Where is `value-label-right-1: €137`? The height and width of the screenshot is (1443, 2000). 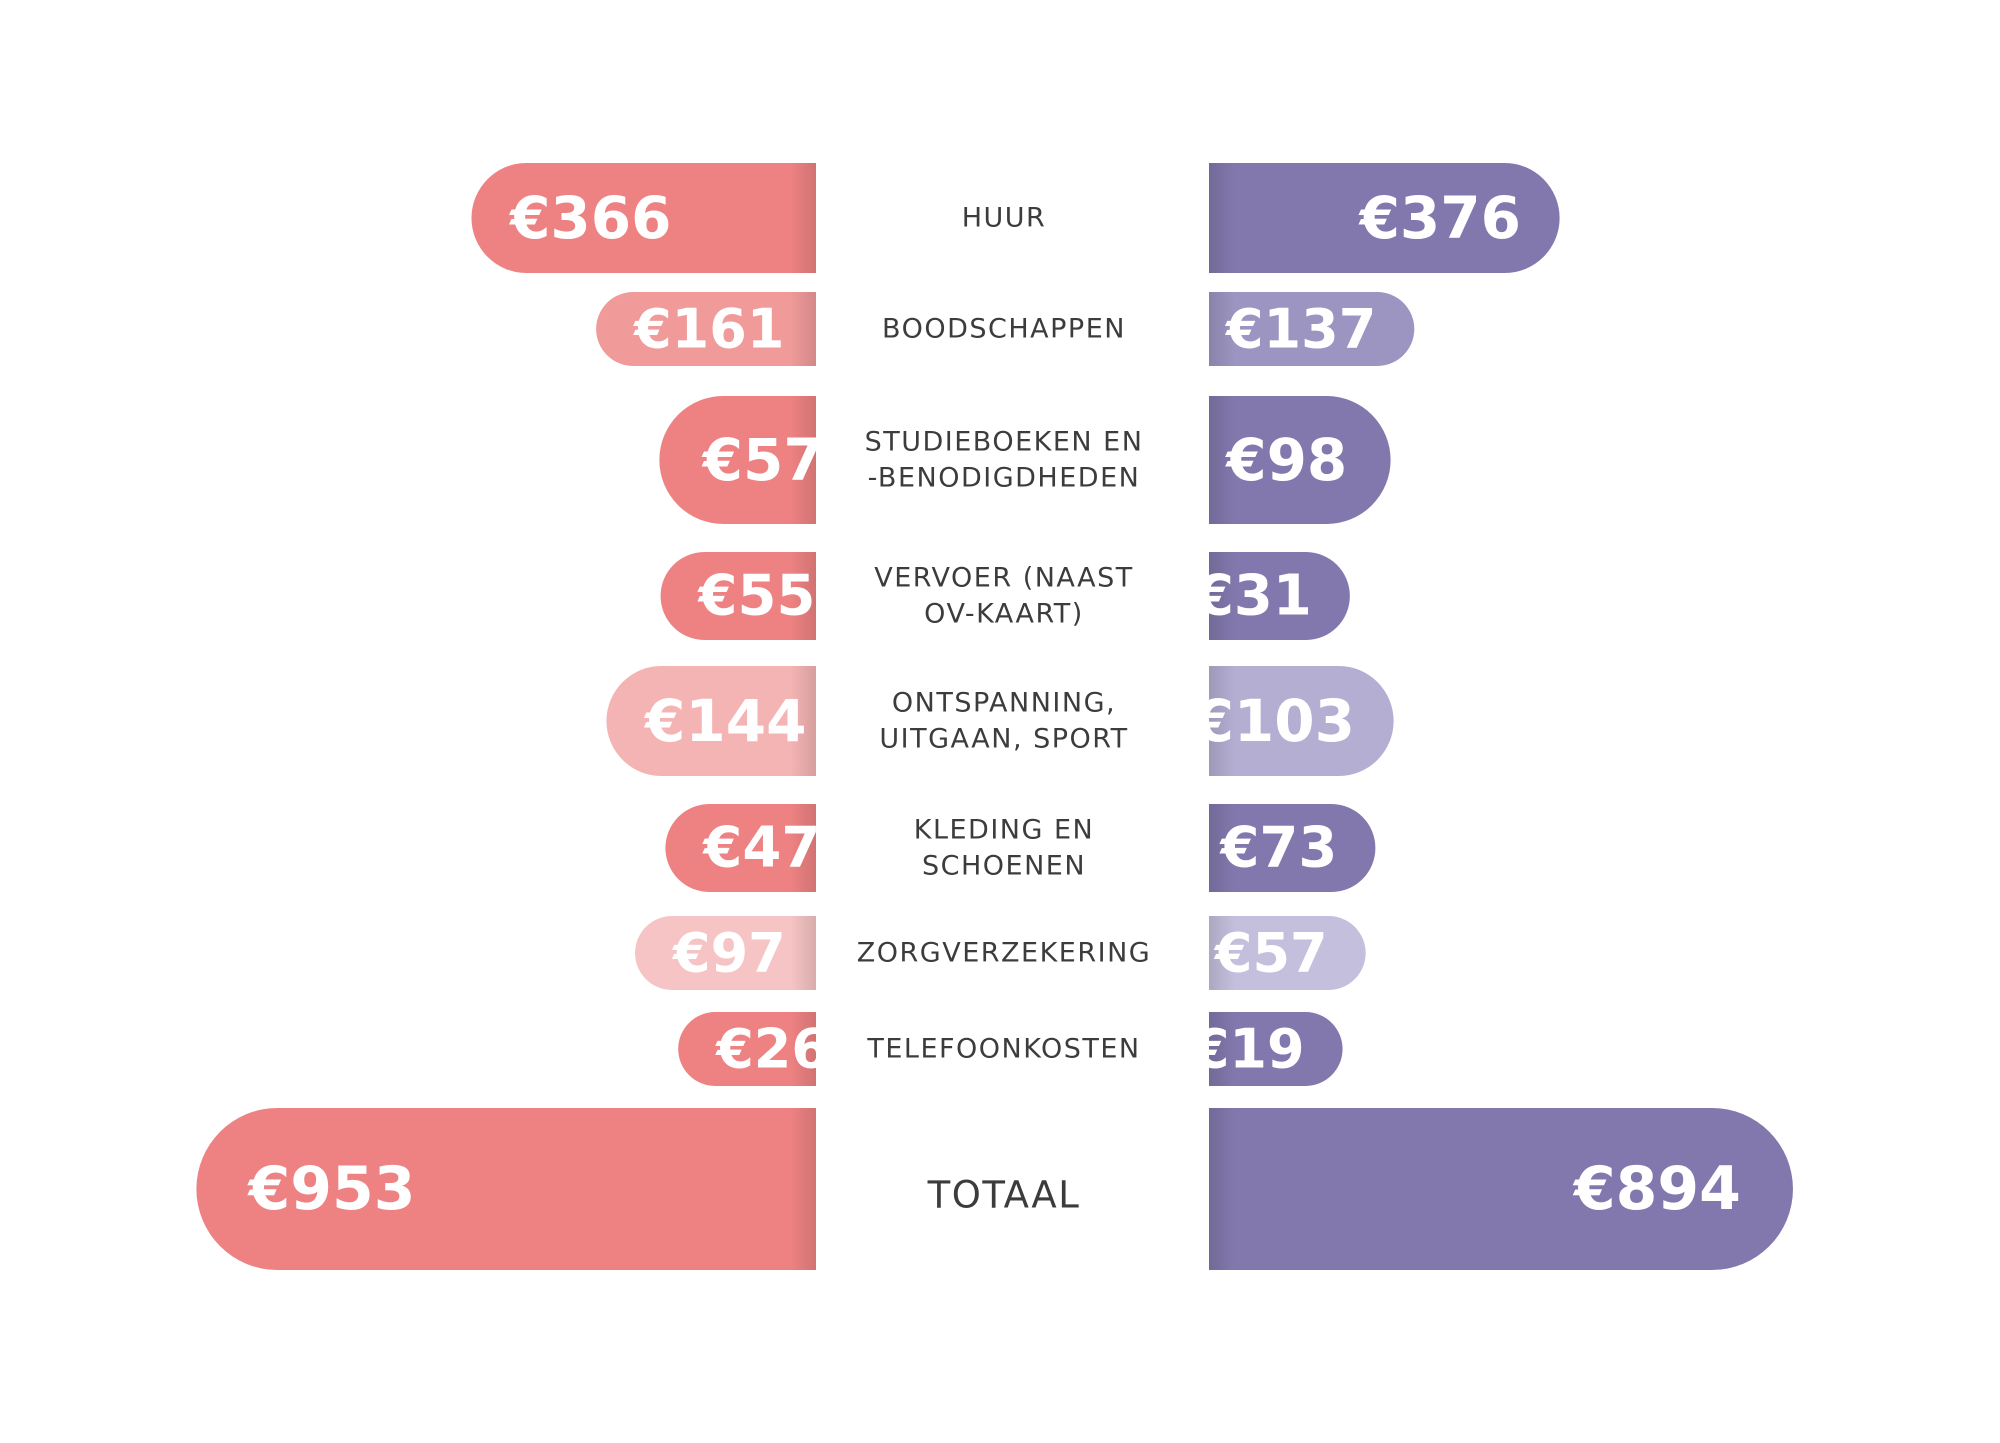 value-label-right-1: €137 is located at coordinates (1300, 329).